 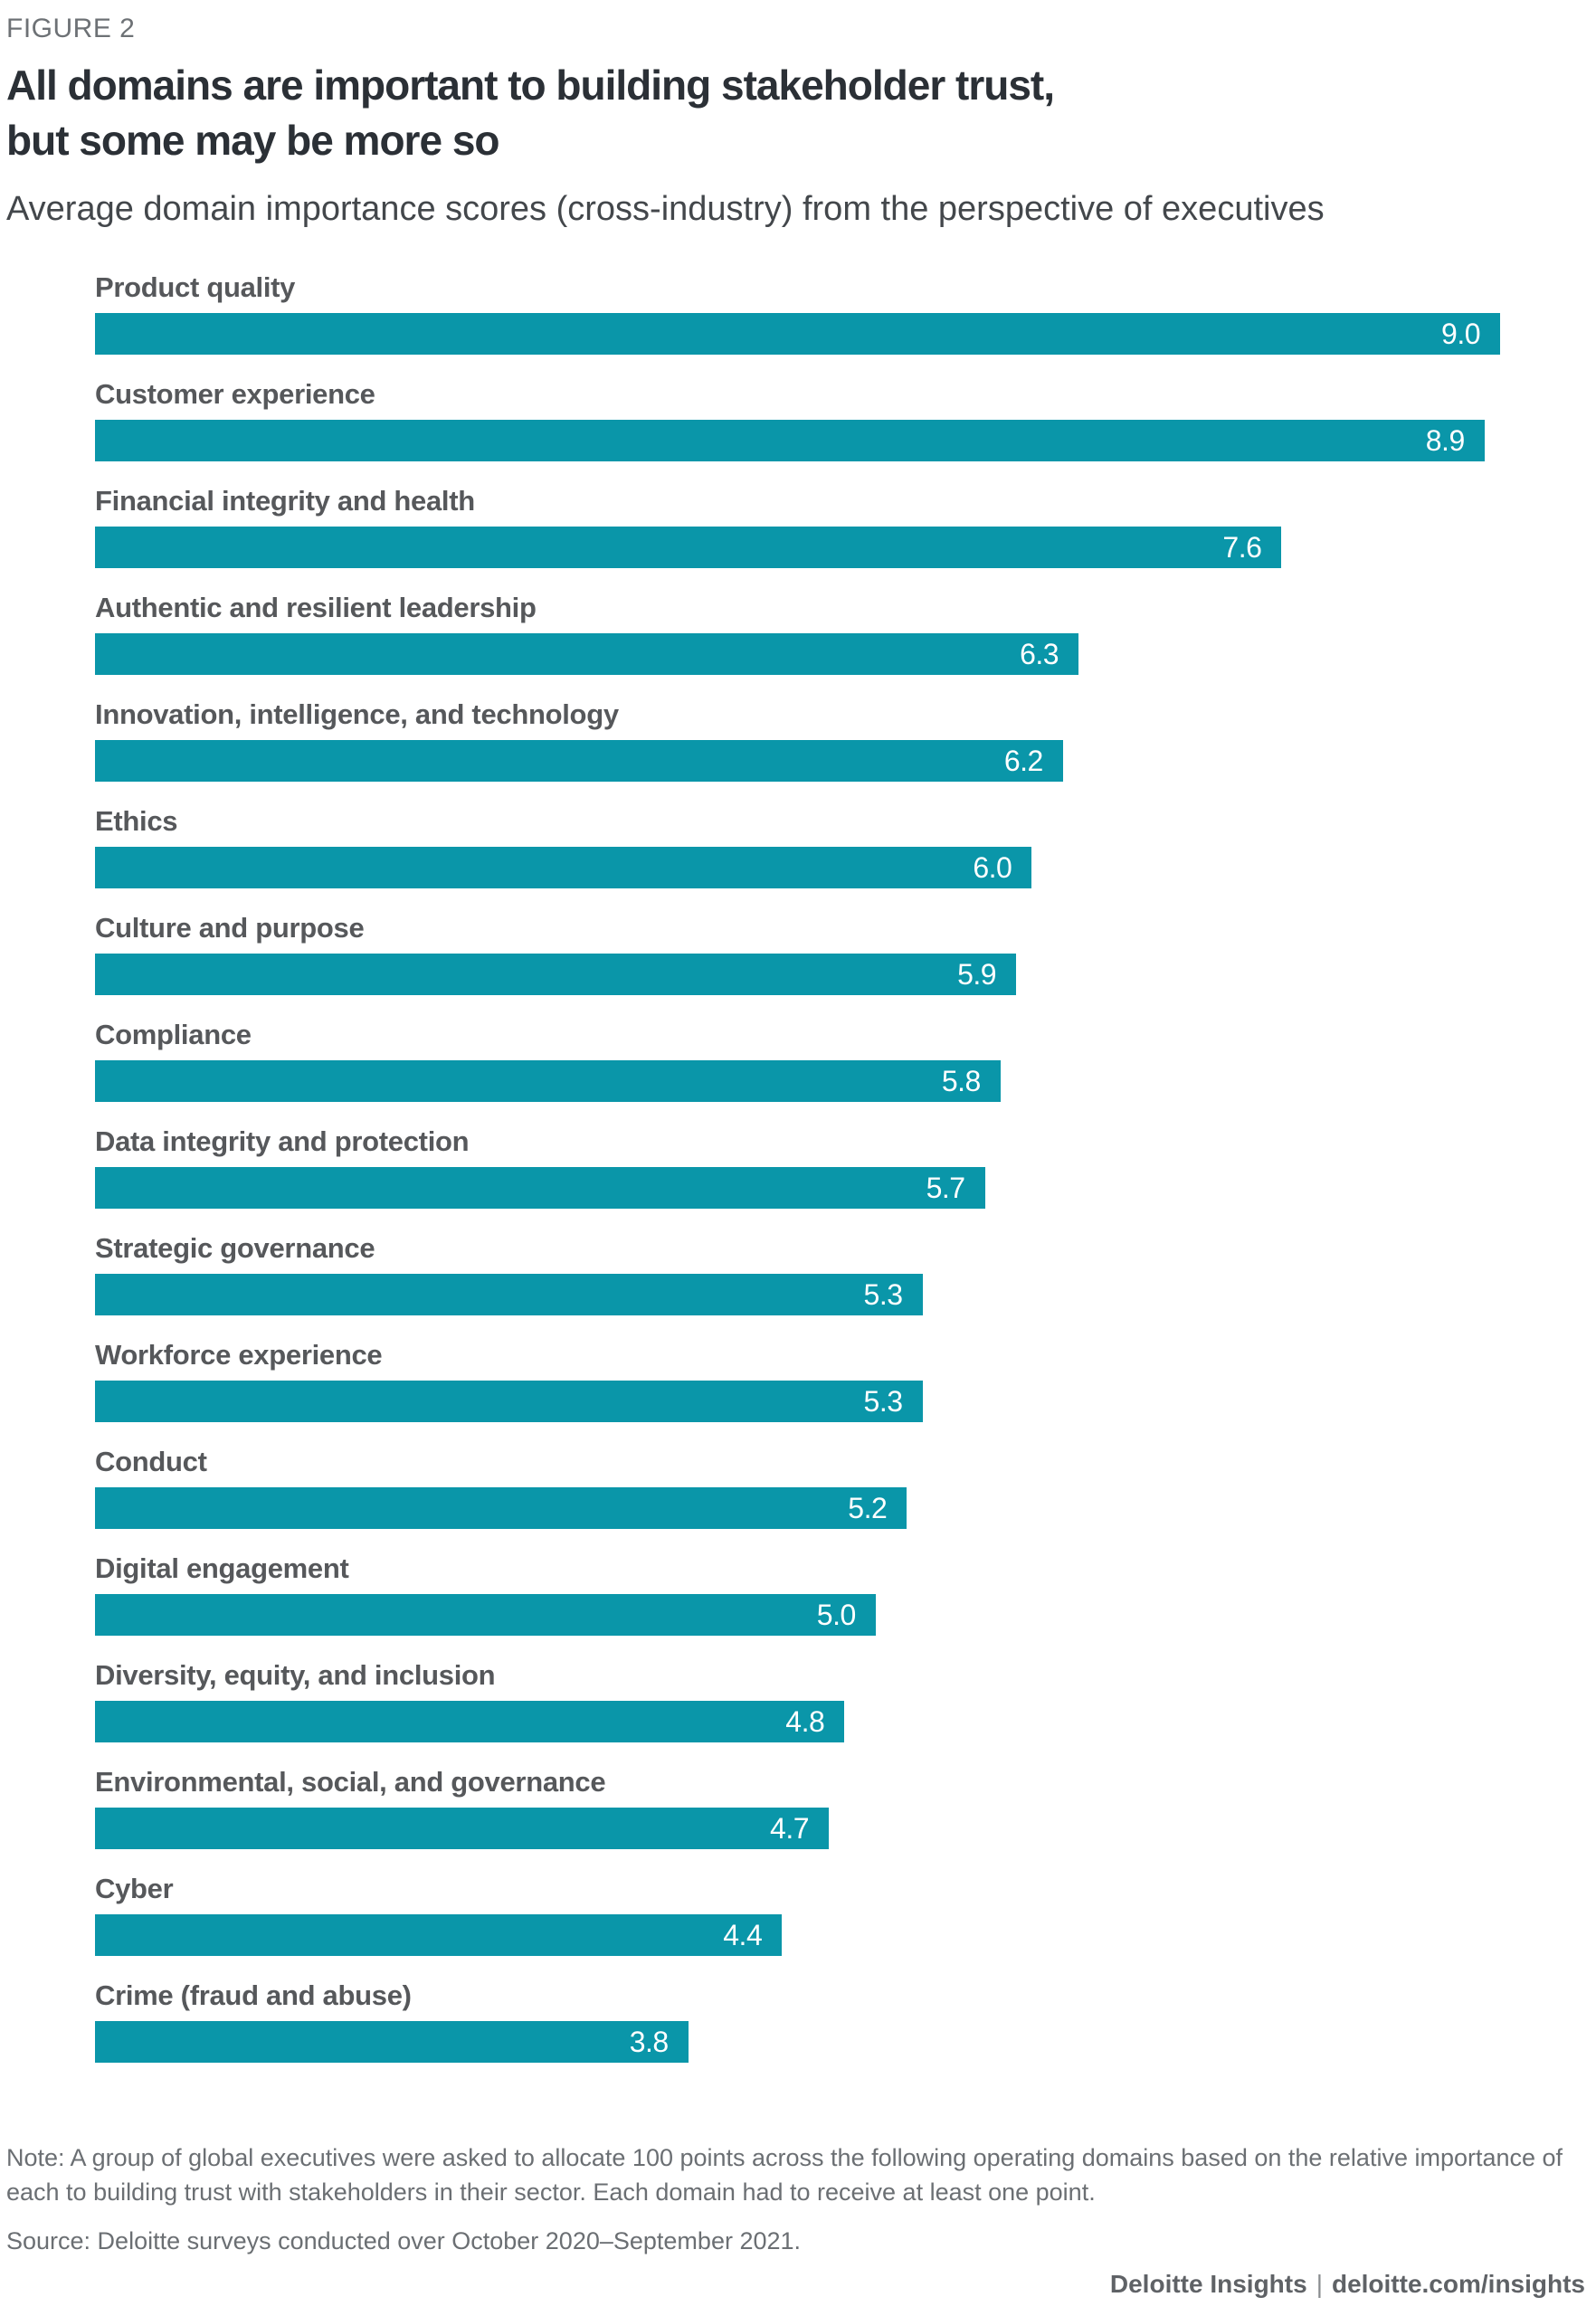 What do you see at coordinates (486, 1615) in the screenshot?
I see `bar: 5.0` at bounding box center [486, 1615].